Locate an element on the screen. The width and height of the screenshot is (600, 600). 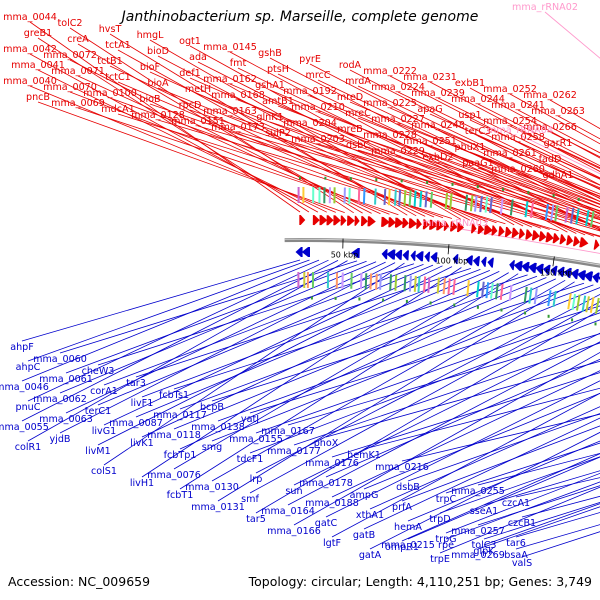
gene-label: bioD is located at coordinates (158, 51).